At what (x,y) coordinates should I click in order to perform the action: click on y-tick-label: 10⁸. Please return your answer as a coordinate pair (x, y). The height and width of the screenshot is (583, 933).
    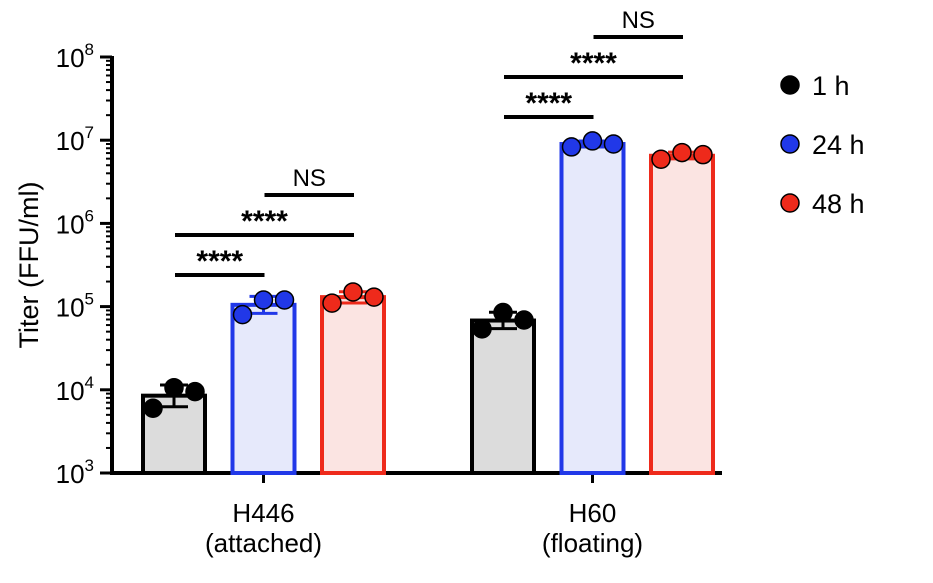
    Looking at the image, I should click on (75, 56).